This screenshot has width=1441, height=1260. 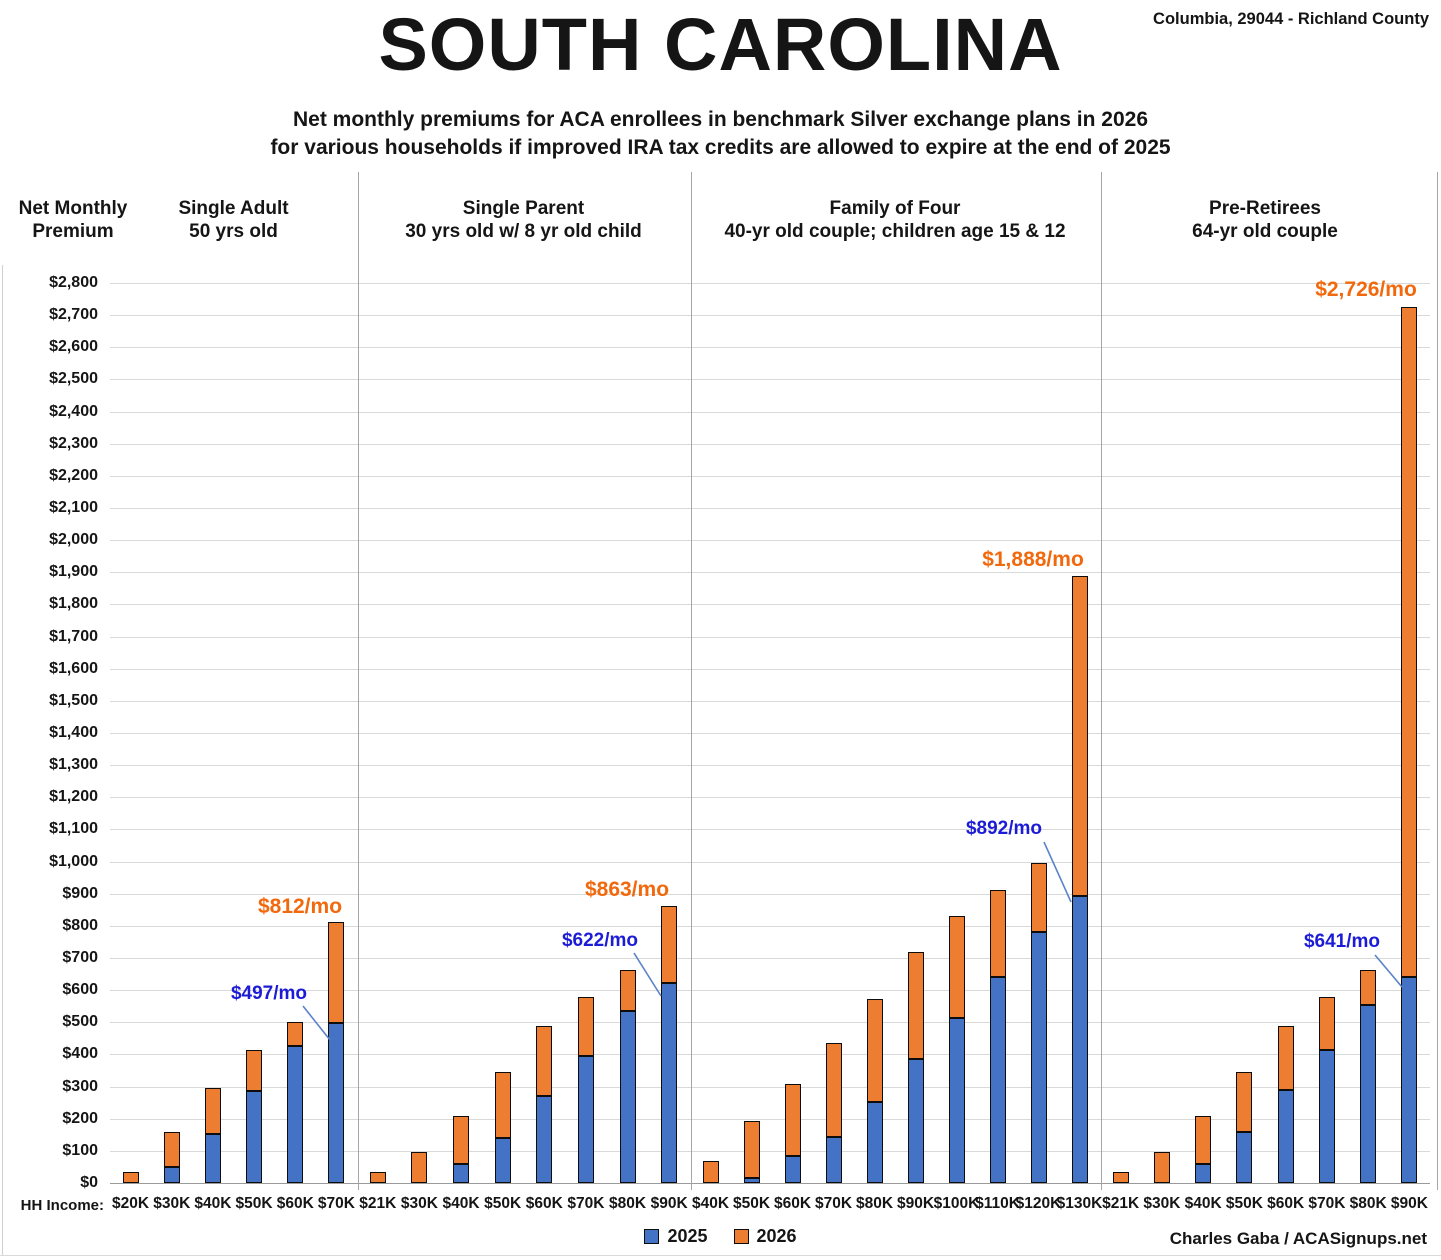 What do you see at coordinates (600, 940) in the screenshot?
I see `annotation-622: $622/mo` at bounding box center [600, 940].